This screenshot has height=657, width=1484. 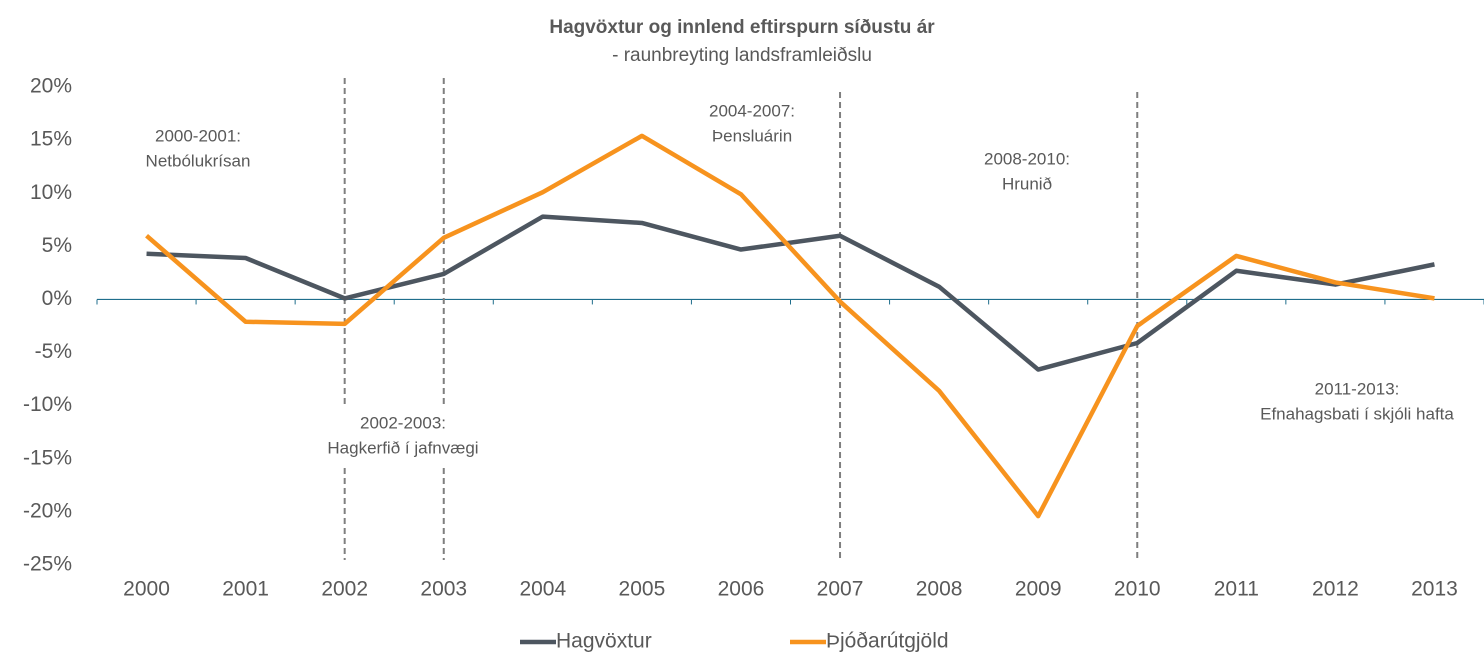 What do you see at coordinates (1357, 413) in the screenshot?
I see `annotation: Efnahagsbati í skjóli hafta` at bounding box center [1357, 413].